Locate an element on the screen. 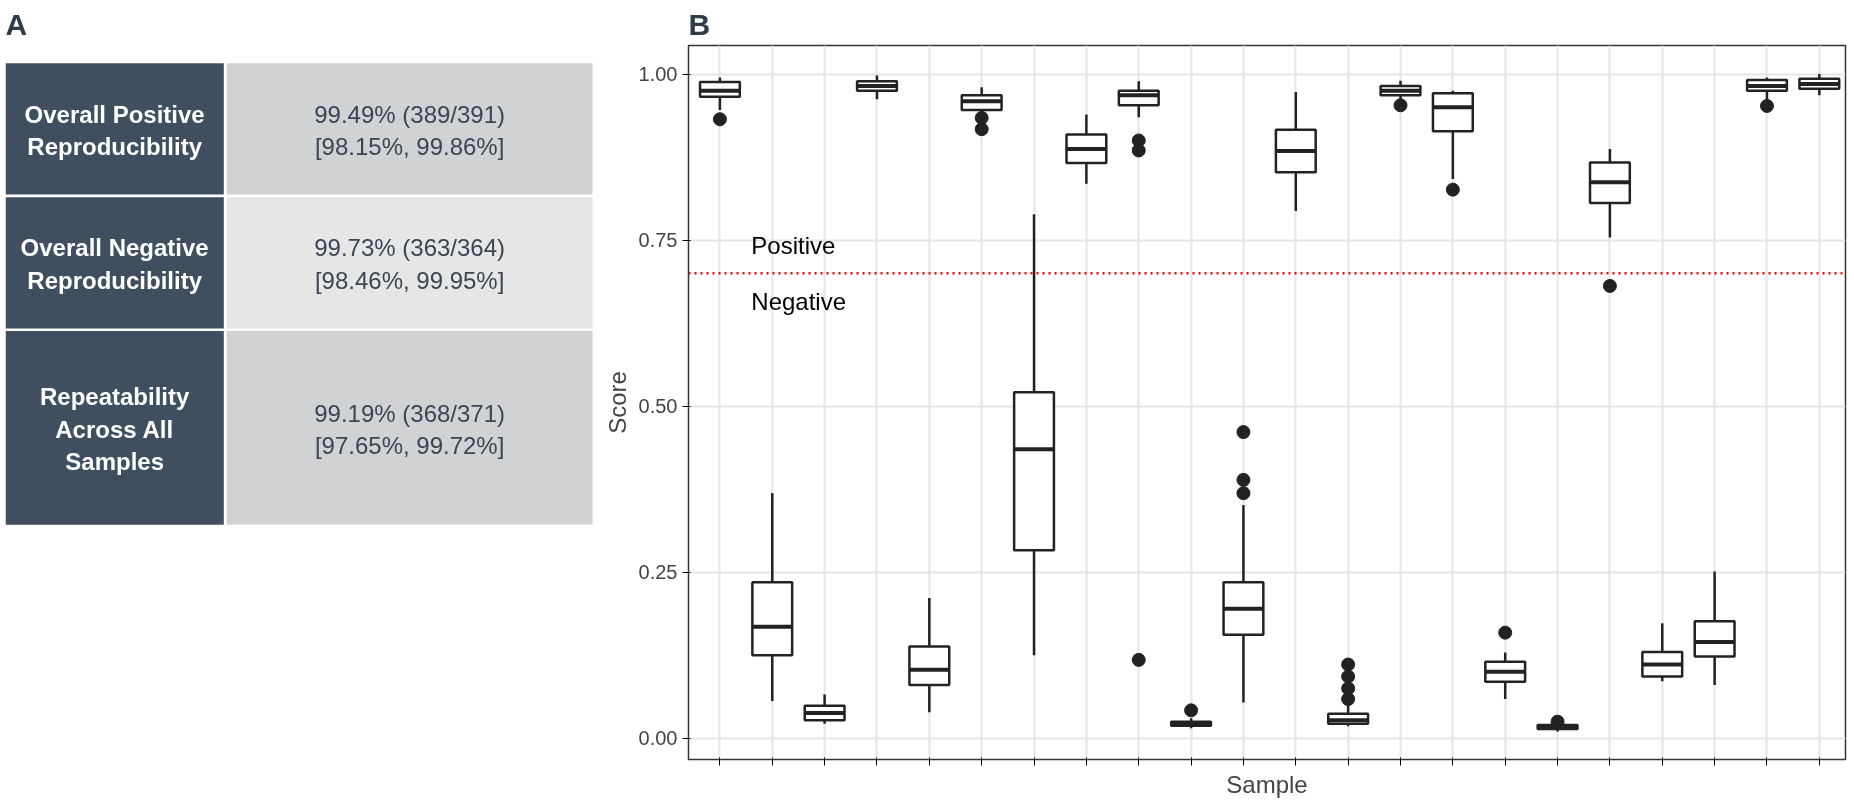 Image resolution: width=1854 pixels, height=806 pixels. x-axis-title: Sample is located at coordinates (1267, 784).